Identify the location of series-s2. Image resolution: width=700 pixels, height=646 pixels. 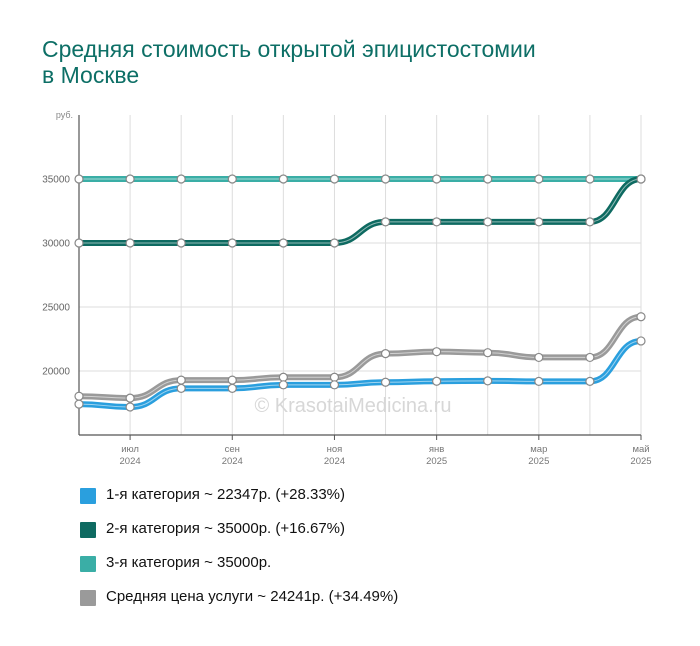
(360, 211).